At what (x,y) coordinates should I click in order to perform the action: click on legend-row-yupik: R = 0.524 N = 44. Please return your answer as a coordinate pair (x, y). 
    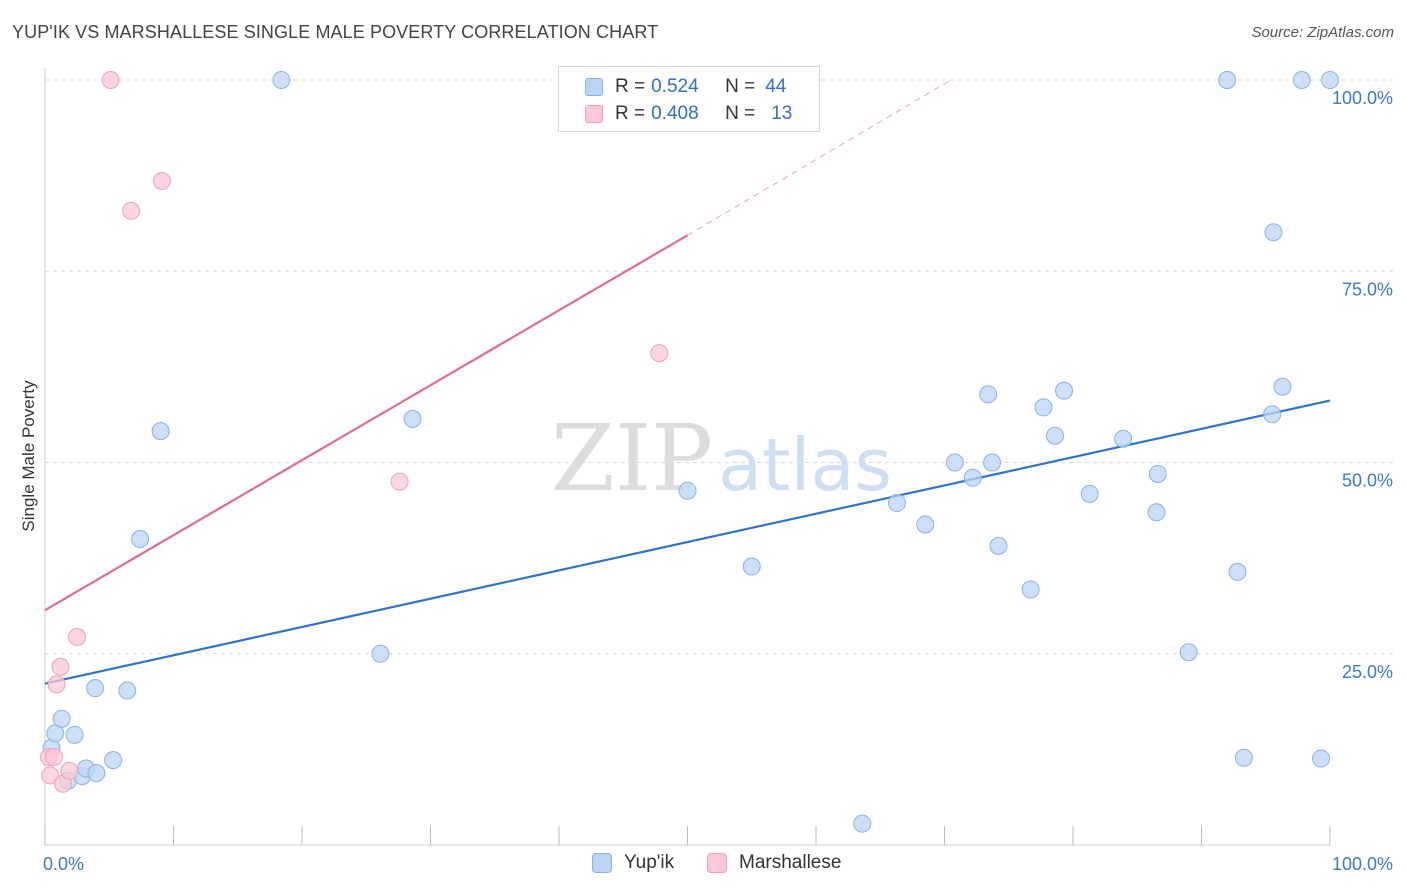
    Looking at the image, I should click on (685, 87).